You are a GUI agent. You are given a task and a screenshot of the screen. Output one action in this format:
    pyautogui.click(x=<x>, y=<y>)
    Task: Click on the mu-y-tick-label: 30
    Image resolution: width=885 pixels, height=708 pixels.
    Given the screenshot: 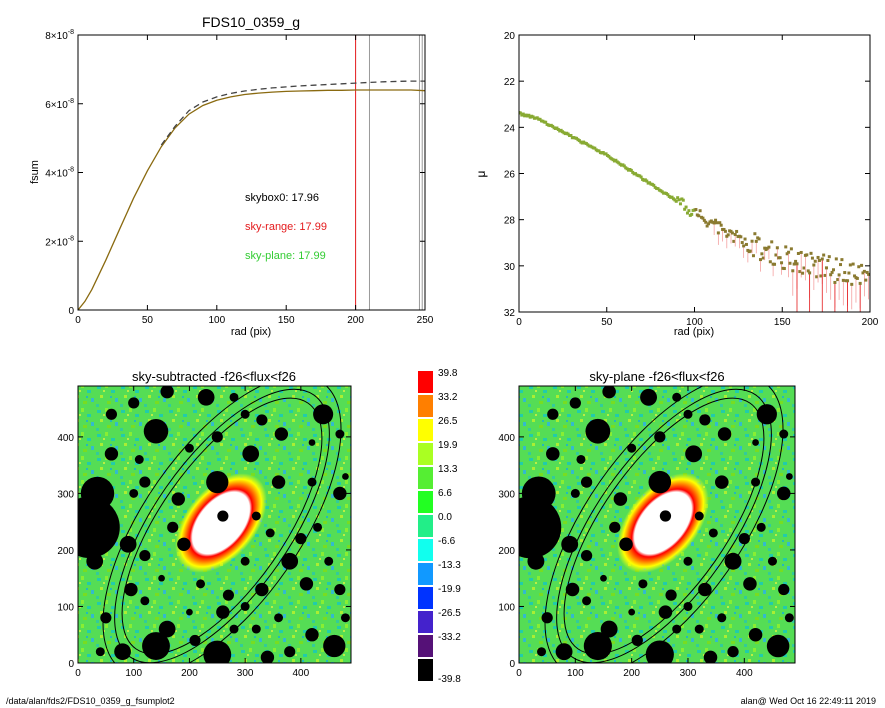 What is the action you would take?
    pyautogui.click(x=510, y=267)
    